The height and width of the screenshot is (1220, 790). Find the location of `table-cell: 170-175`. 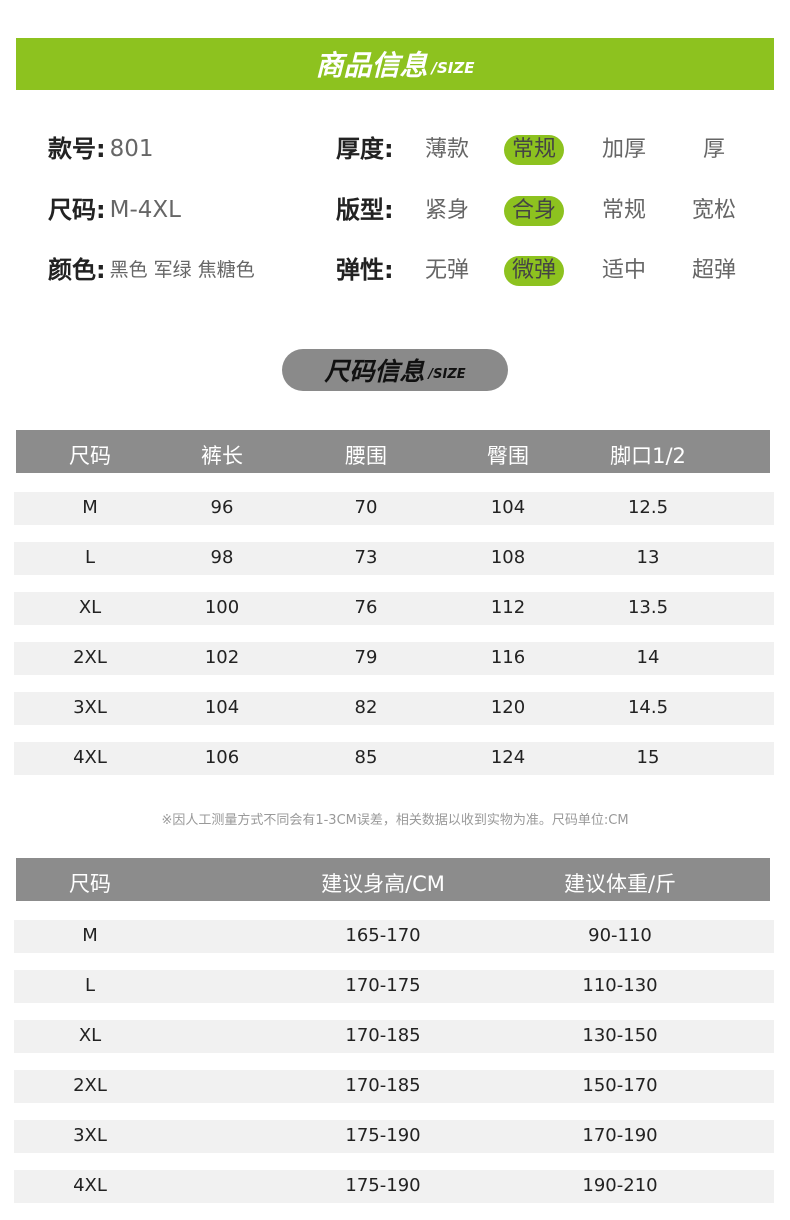

table-cell: 170-175 is located at coordinates (383, 985).